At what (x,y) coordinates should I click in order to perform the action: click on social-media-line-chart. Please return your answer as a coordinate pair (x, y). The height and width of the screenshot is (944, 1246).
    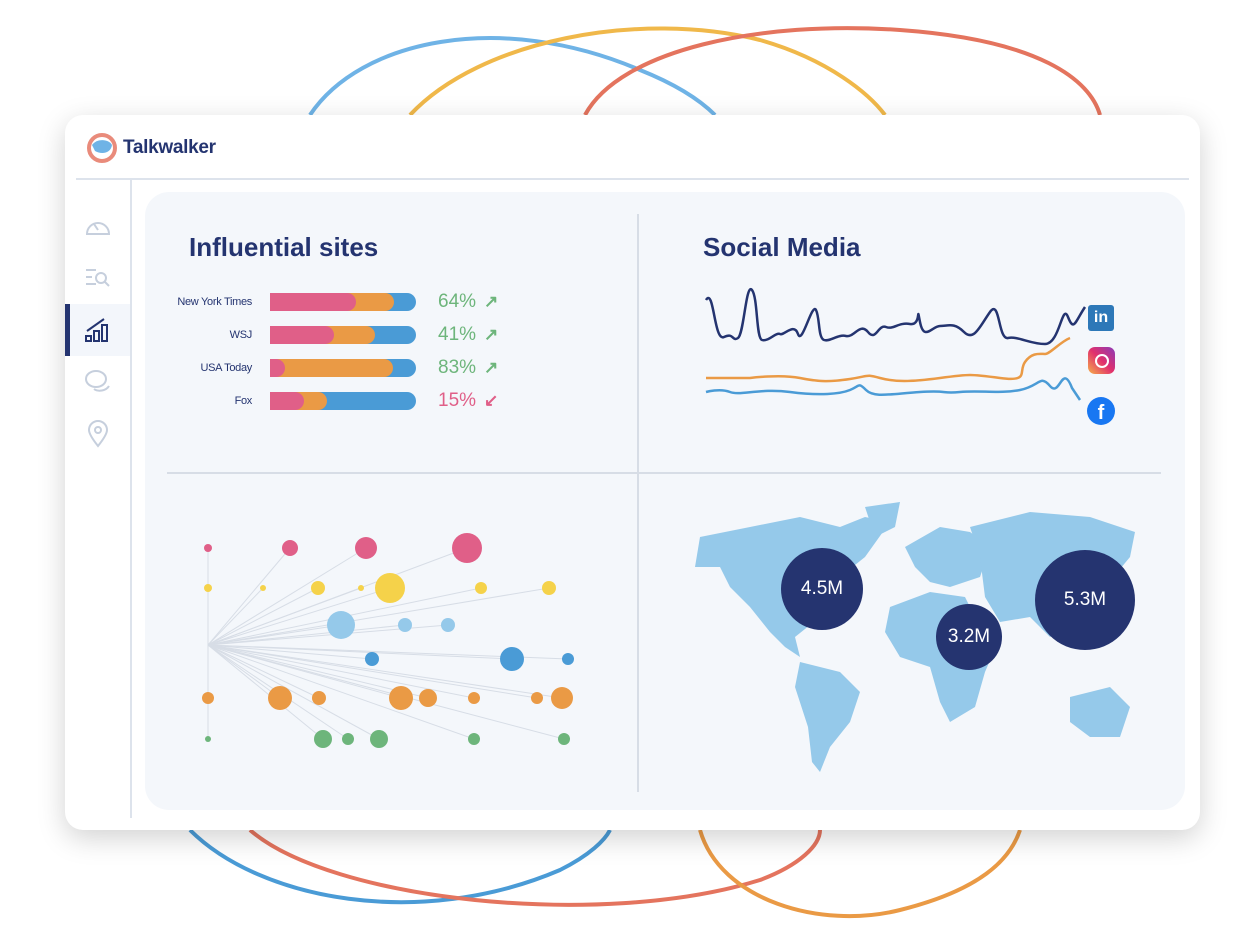
    Looking at the image, I should click on (895, 344).